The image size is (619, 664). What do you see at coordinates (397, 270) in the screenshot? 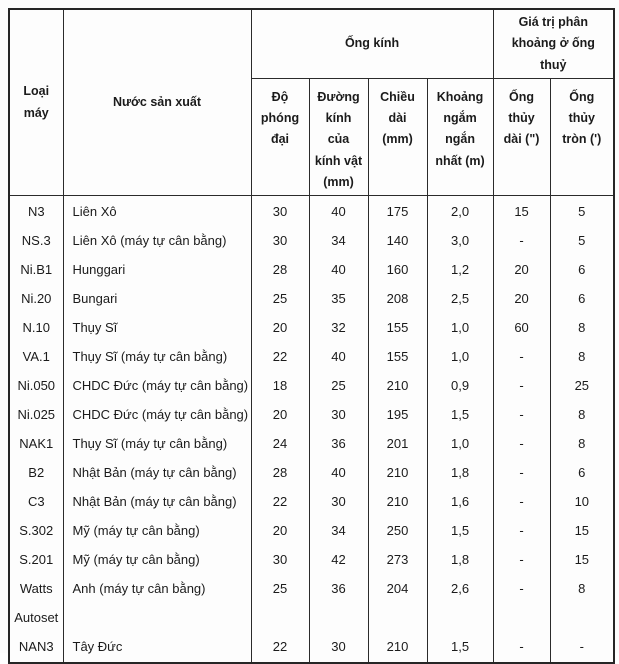
I see `cell-chieu-dai: 160` at bounding box center [397, 270].